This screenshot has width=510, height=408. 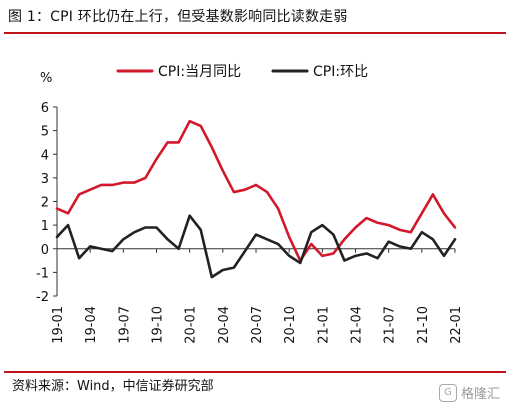 What do you see at coordinates (191, 325) in the screenshot?
I see `x-tick-label: 20-01` at bounding box center [191, 325].